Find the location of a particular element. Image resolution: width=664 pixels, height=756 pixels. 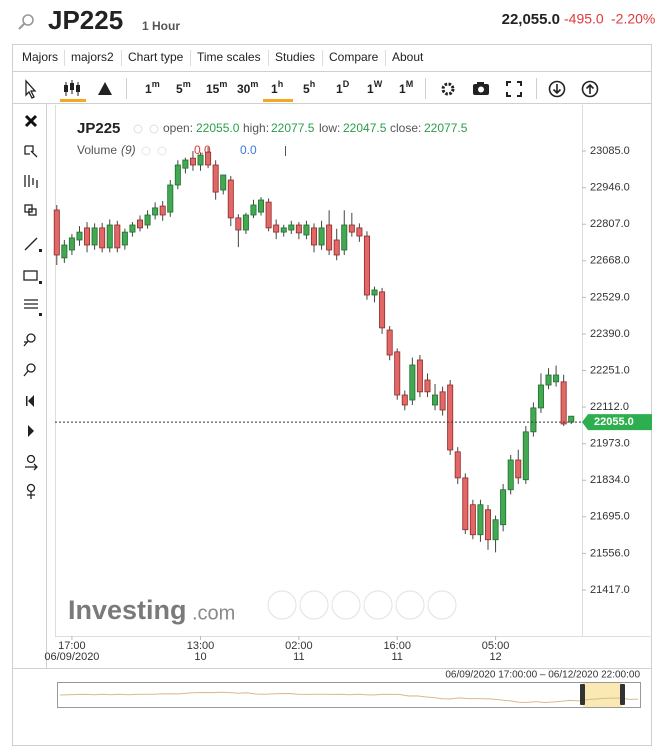

timescale: 30m is located at coordinates (247, 87).